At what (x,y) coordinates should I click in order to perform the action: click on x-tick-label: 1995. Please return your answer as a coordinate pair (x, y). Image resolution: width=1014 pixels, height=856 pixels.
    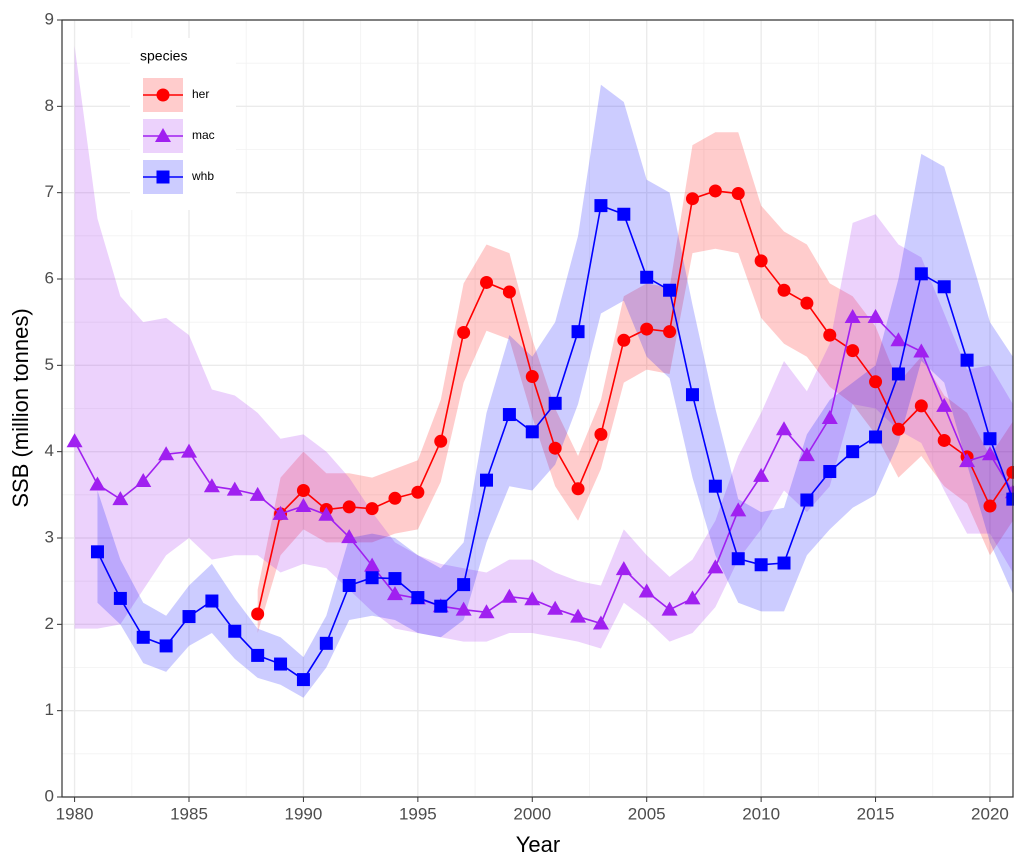
    Looking at the image, I should click on (418, 813).